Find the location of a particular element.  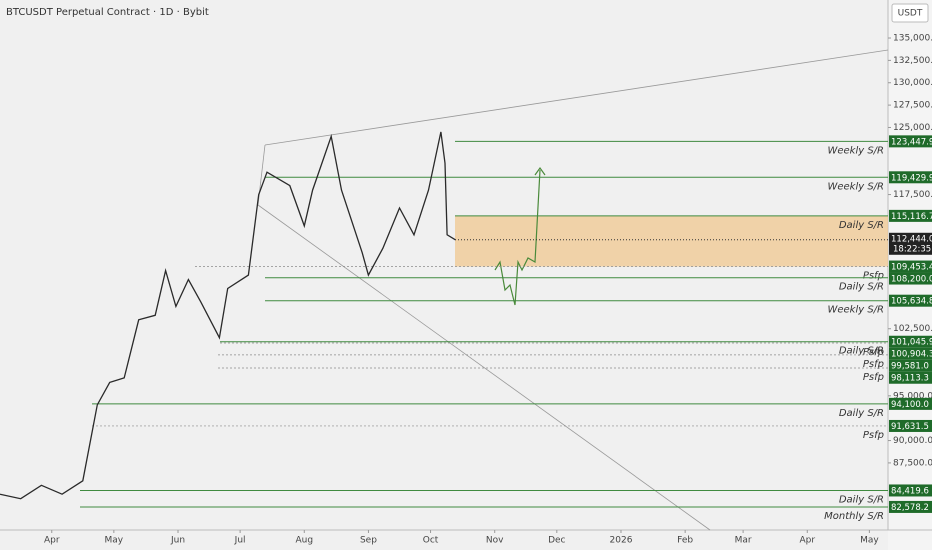

symbol-title: BTCUSDT Perpetual Contract · 1D · Bybit is located at coordinates (107, 12).